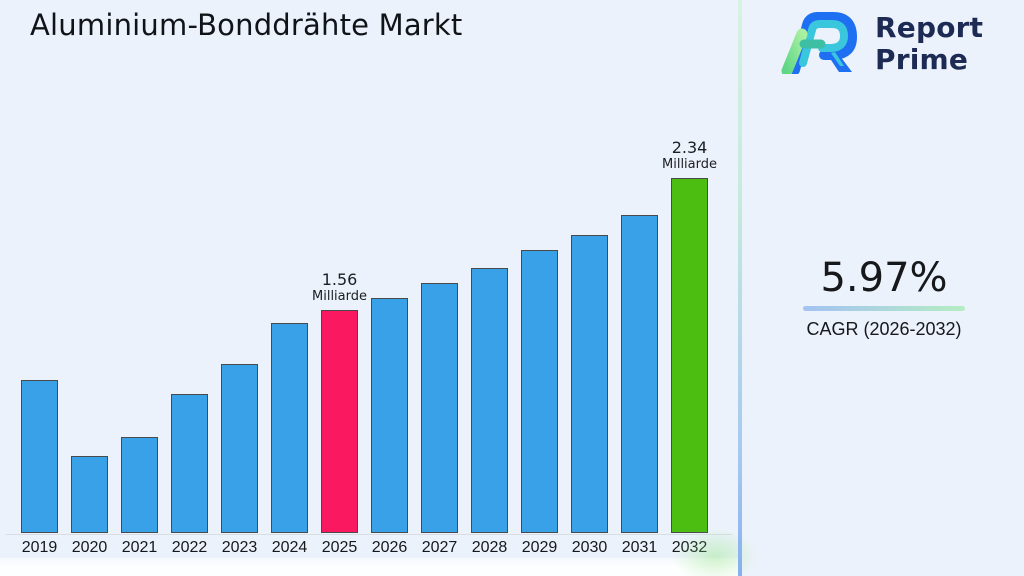 Image resolution: width=1024 pixels, height=576 pixels. I want to click on x-tick-2024: 2024, so click(289, 547).